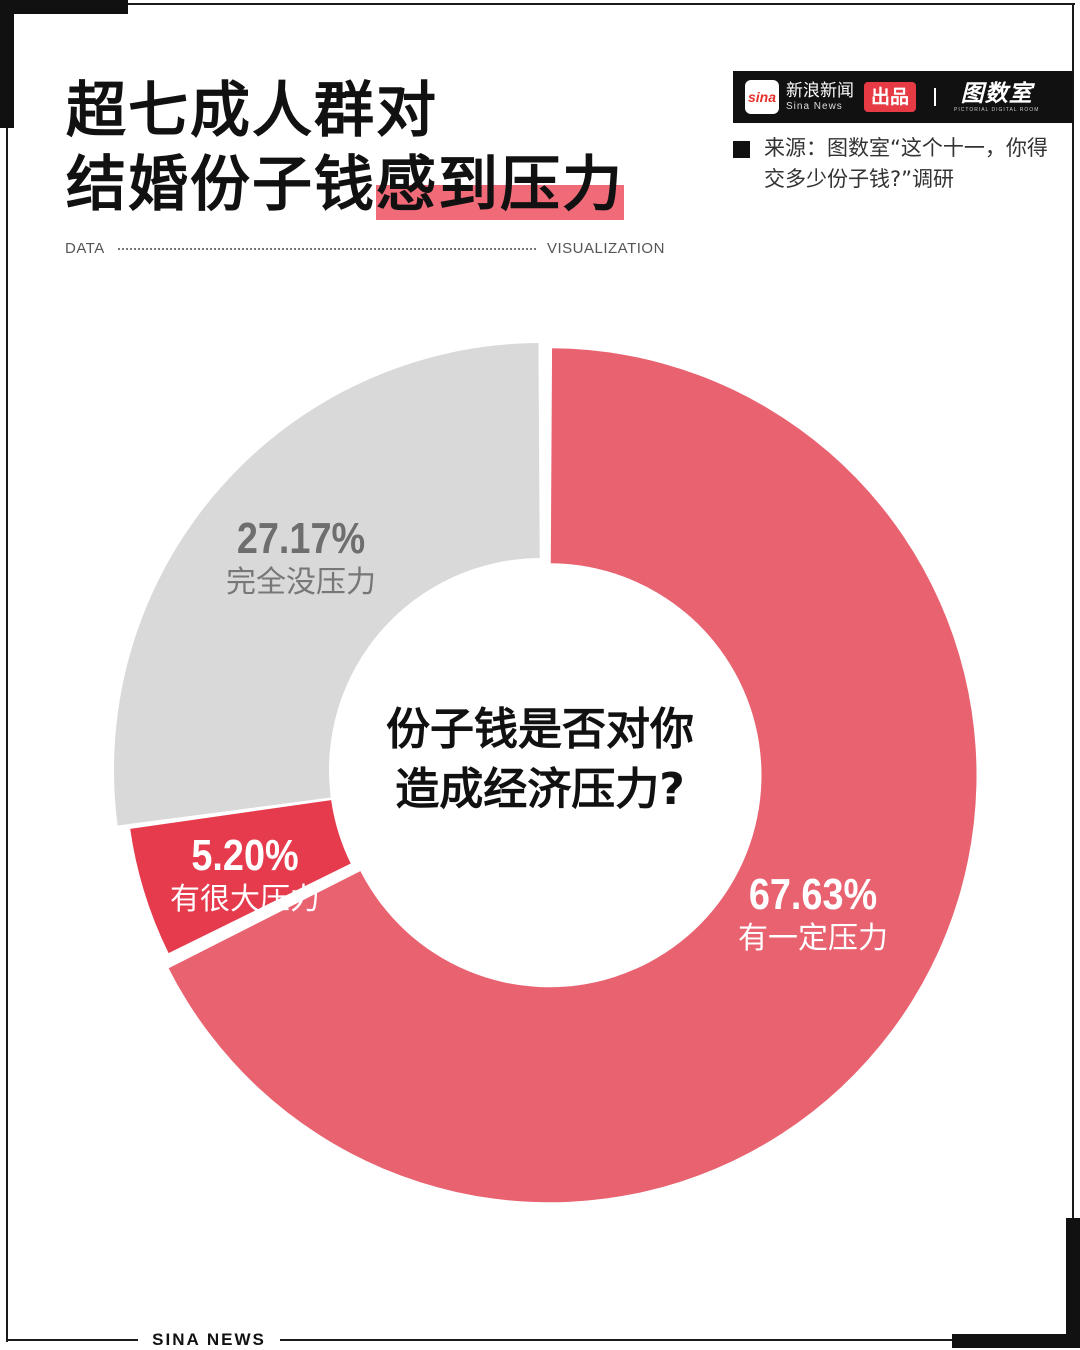 Image resolution: width=1080 pixels, height=1350 pixels. Describe the element at coordinates (813, 938) in the screenshot. I see `some-pressure-category: 有一定压力` at that location.